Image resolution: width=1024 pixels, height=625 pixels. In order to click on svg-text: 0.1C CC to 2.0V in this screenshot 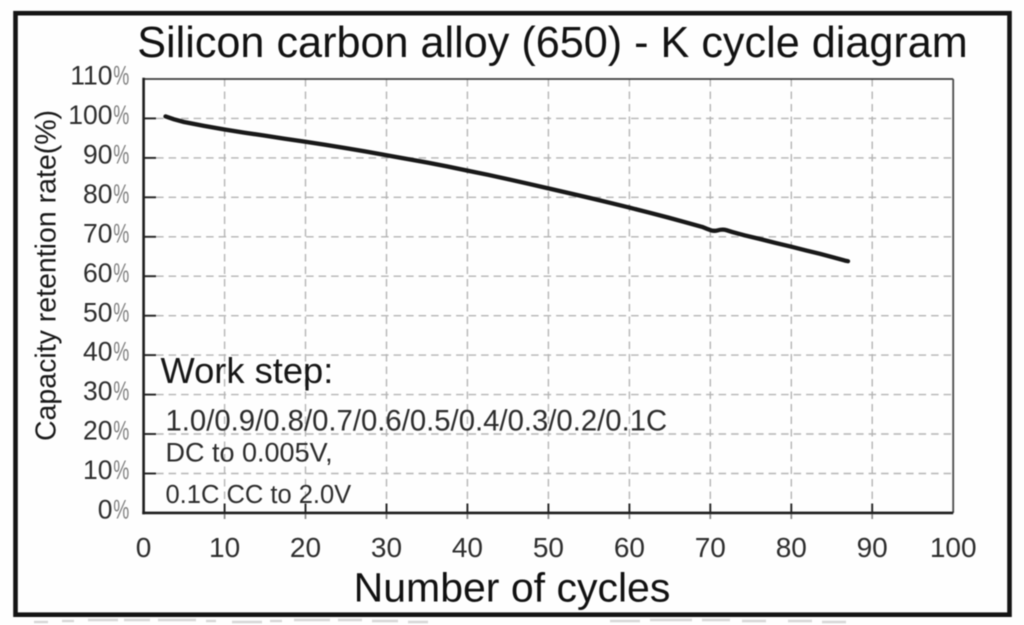, I will do `click(259, 495)`.